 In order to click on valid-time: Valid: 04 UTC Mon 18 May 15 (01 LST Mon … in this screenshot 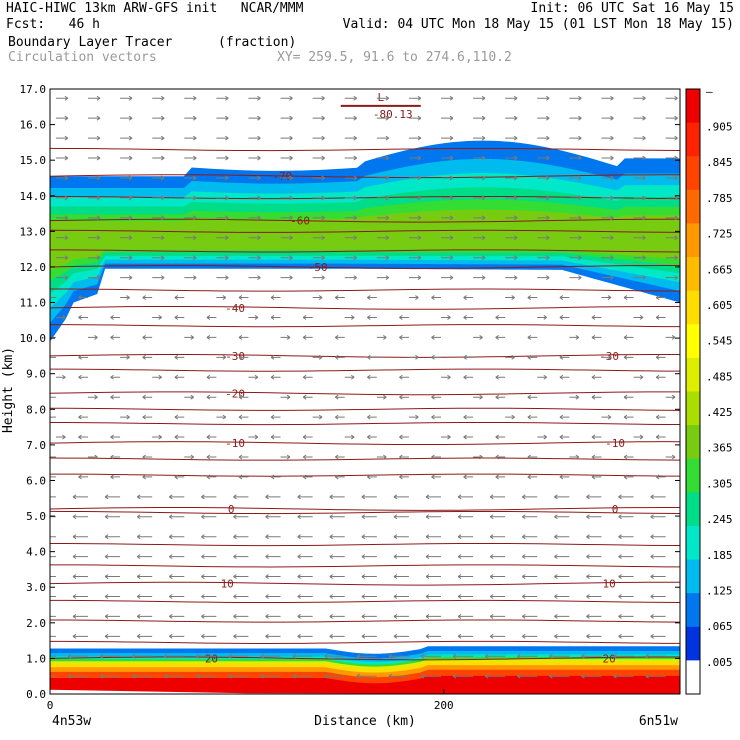, I will do `click(538, 24)`.